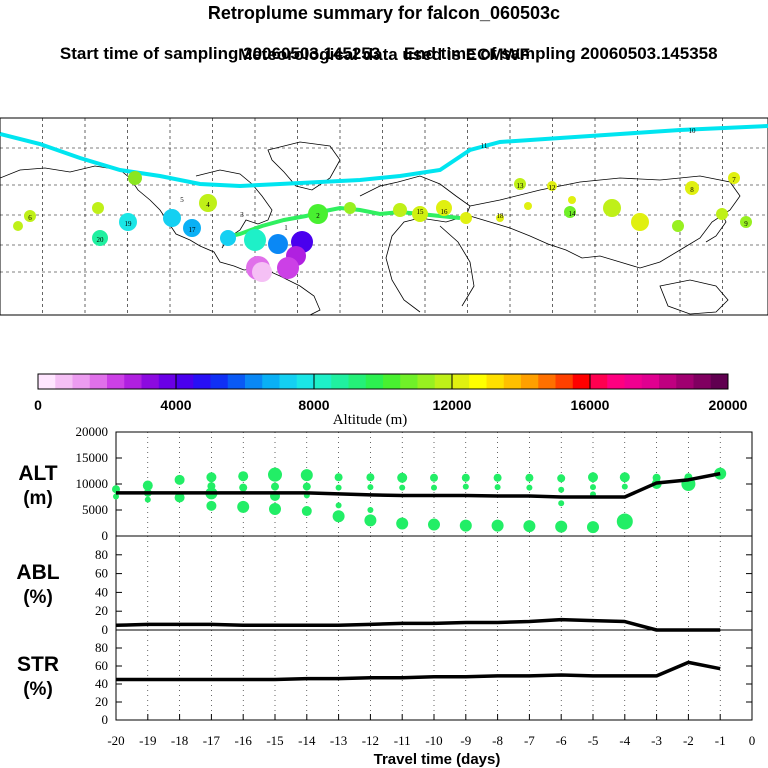  What do you see at coordinates (437, 759) in the screenshot?
I see `x-axis-title: Travel time (days)` at bounding box center [437, 759].